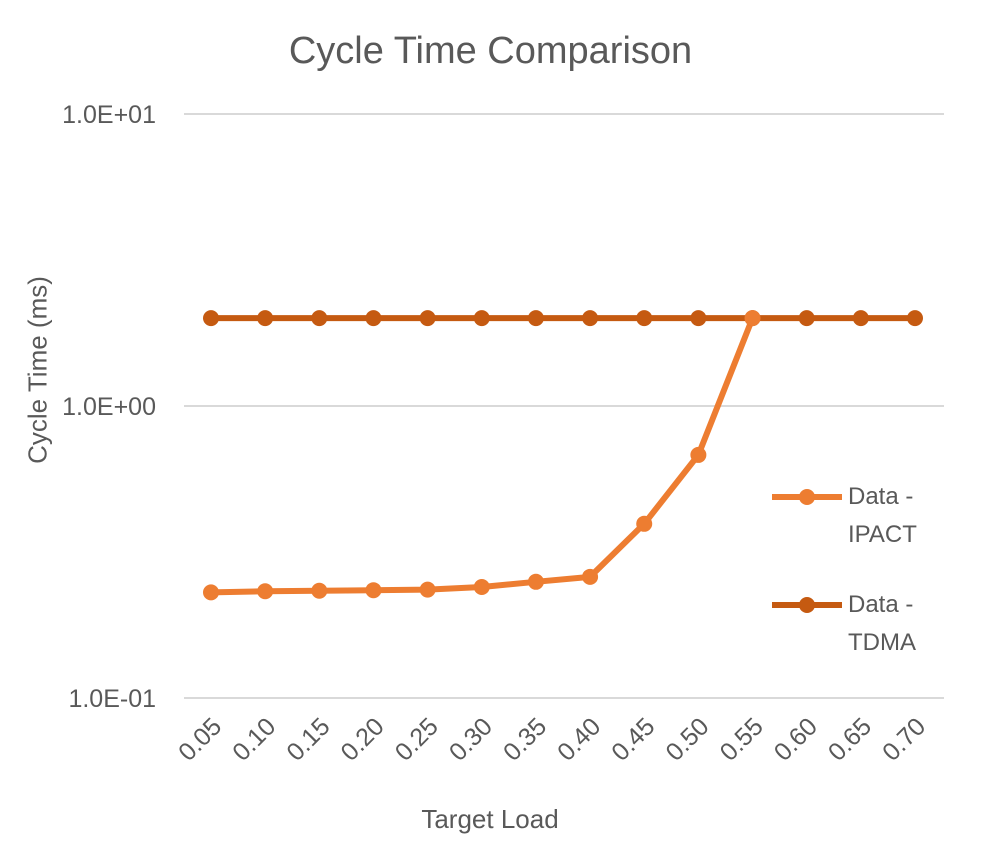 The image size is (981, 862). Describe the element at coordinates (308, 739) in the screenshot. I see `x-tick-label: 0.15` at that location.